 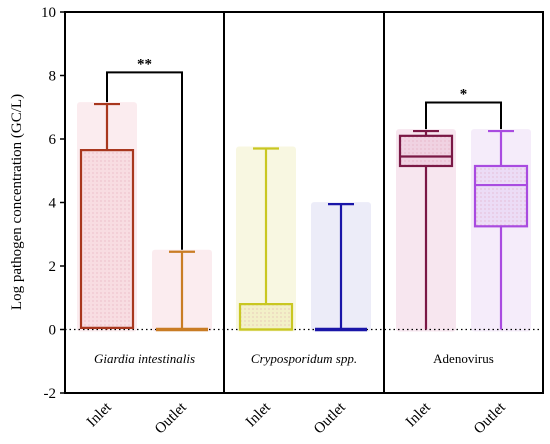 What do you see at coordinates (53, 267) in the screenshot?
I see `y-tick-label: 2` at bounding box center [53, 267].